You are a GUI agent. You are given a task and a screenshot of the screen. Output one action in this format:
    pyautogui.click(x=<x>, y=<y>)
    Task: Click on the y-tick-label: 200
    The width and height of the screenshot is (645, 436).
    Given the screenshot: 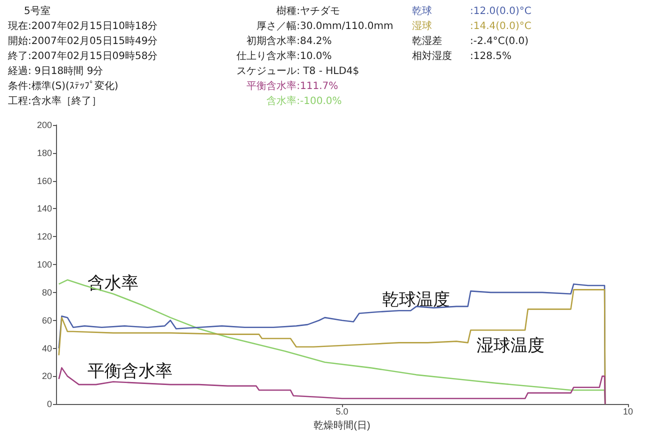 What is the action you would take?
    pyautogui.click(x=44, y=125)
    